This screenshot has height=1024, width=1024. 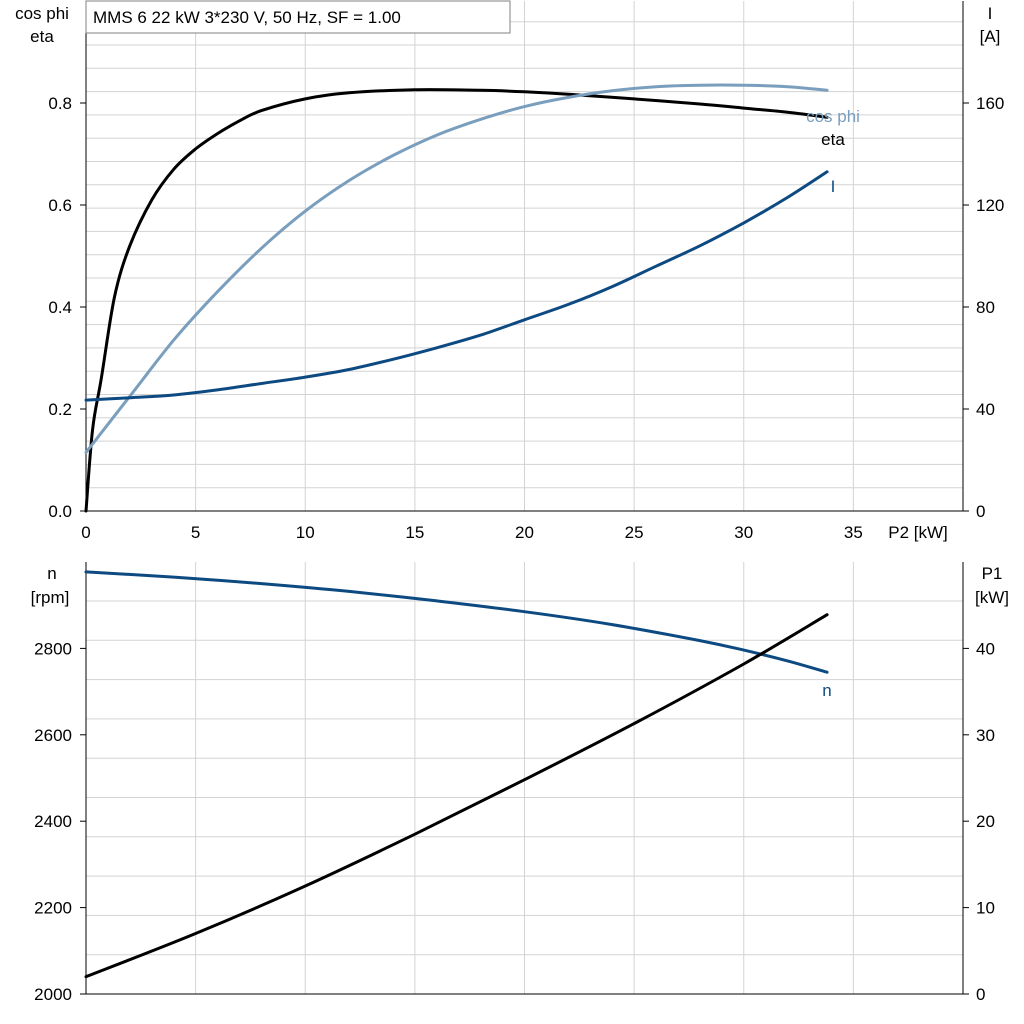 I want to click on bottom-left-axis-label-1: n, so click(x=51, y=573).